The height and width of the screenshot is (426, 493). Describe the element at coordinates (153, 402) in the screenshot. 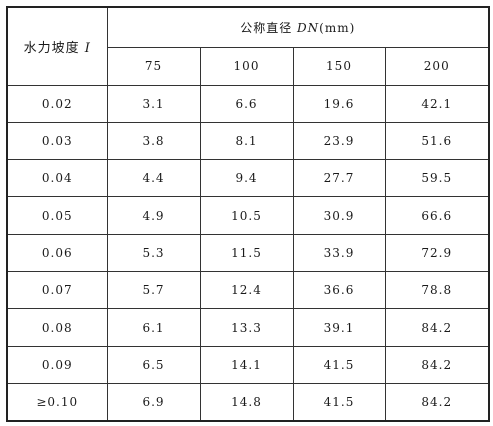

I see `table-cell: 6.9` at that location.